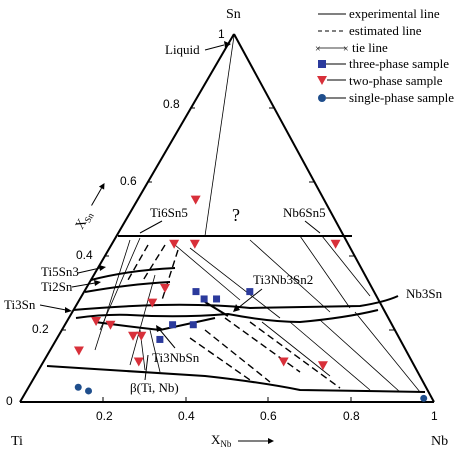 The width and height of the screenshot is (474, 452). What do you see at coordinates (322, 80) in the screenshot?
I see `legend-swatch-two-phase` at bounding box center [322, 80].